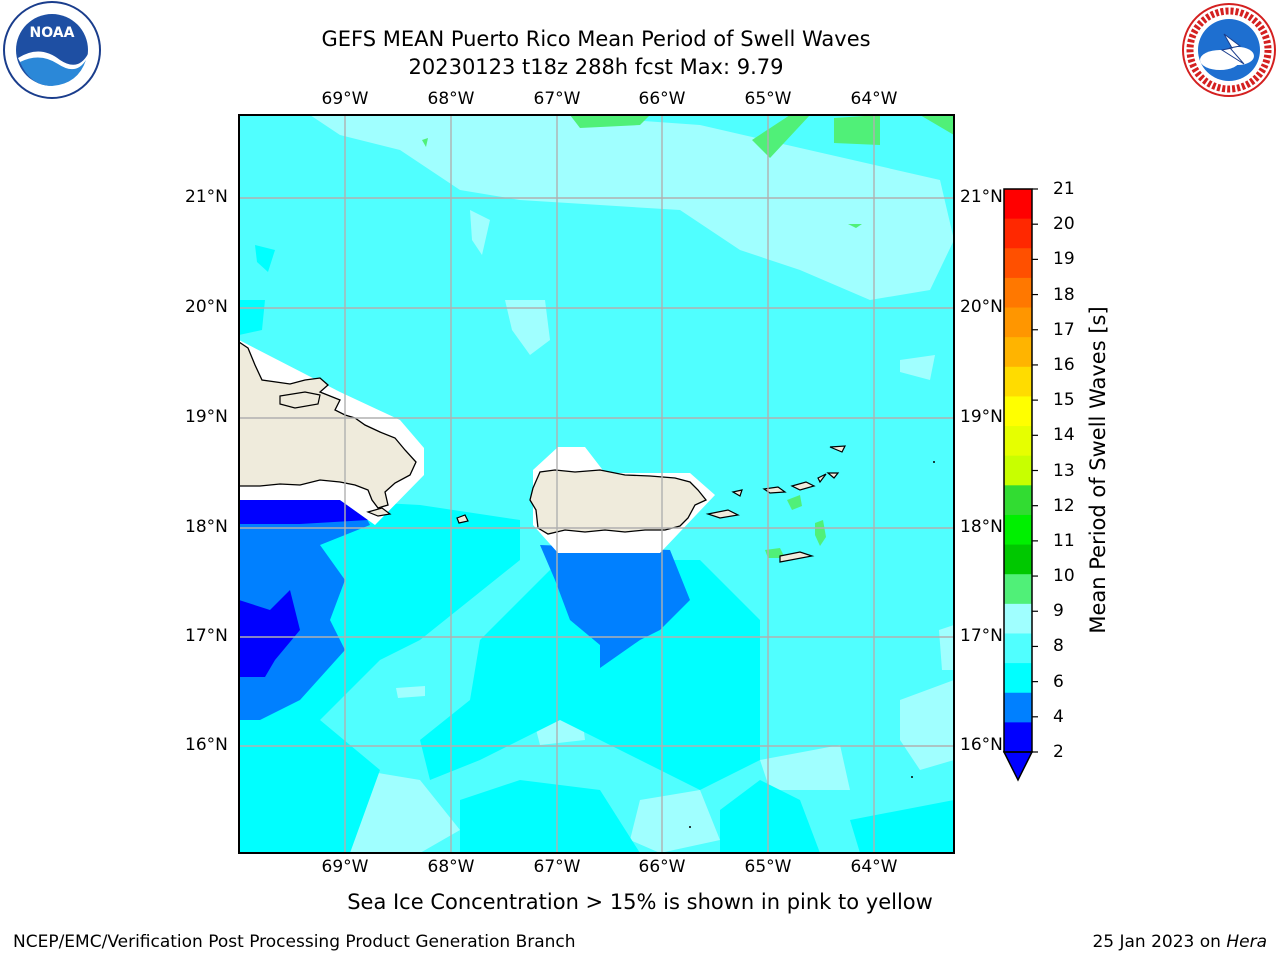  Describe the element at coordinates (1246, 942) in the screenshot. I see `footer-machine: Hera` at that location.